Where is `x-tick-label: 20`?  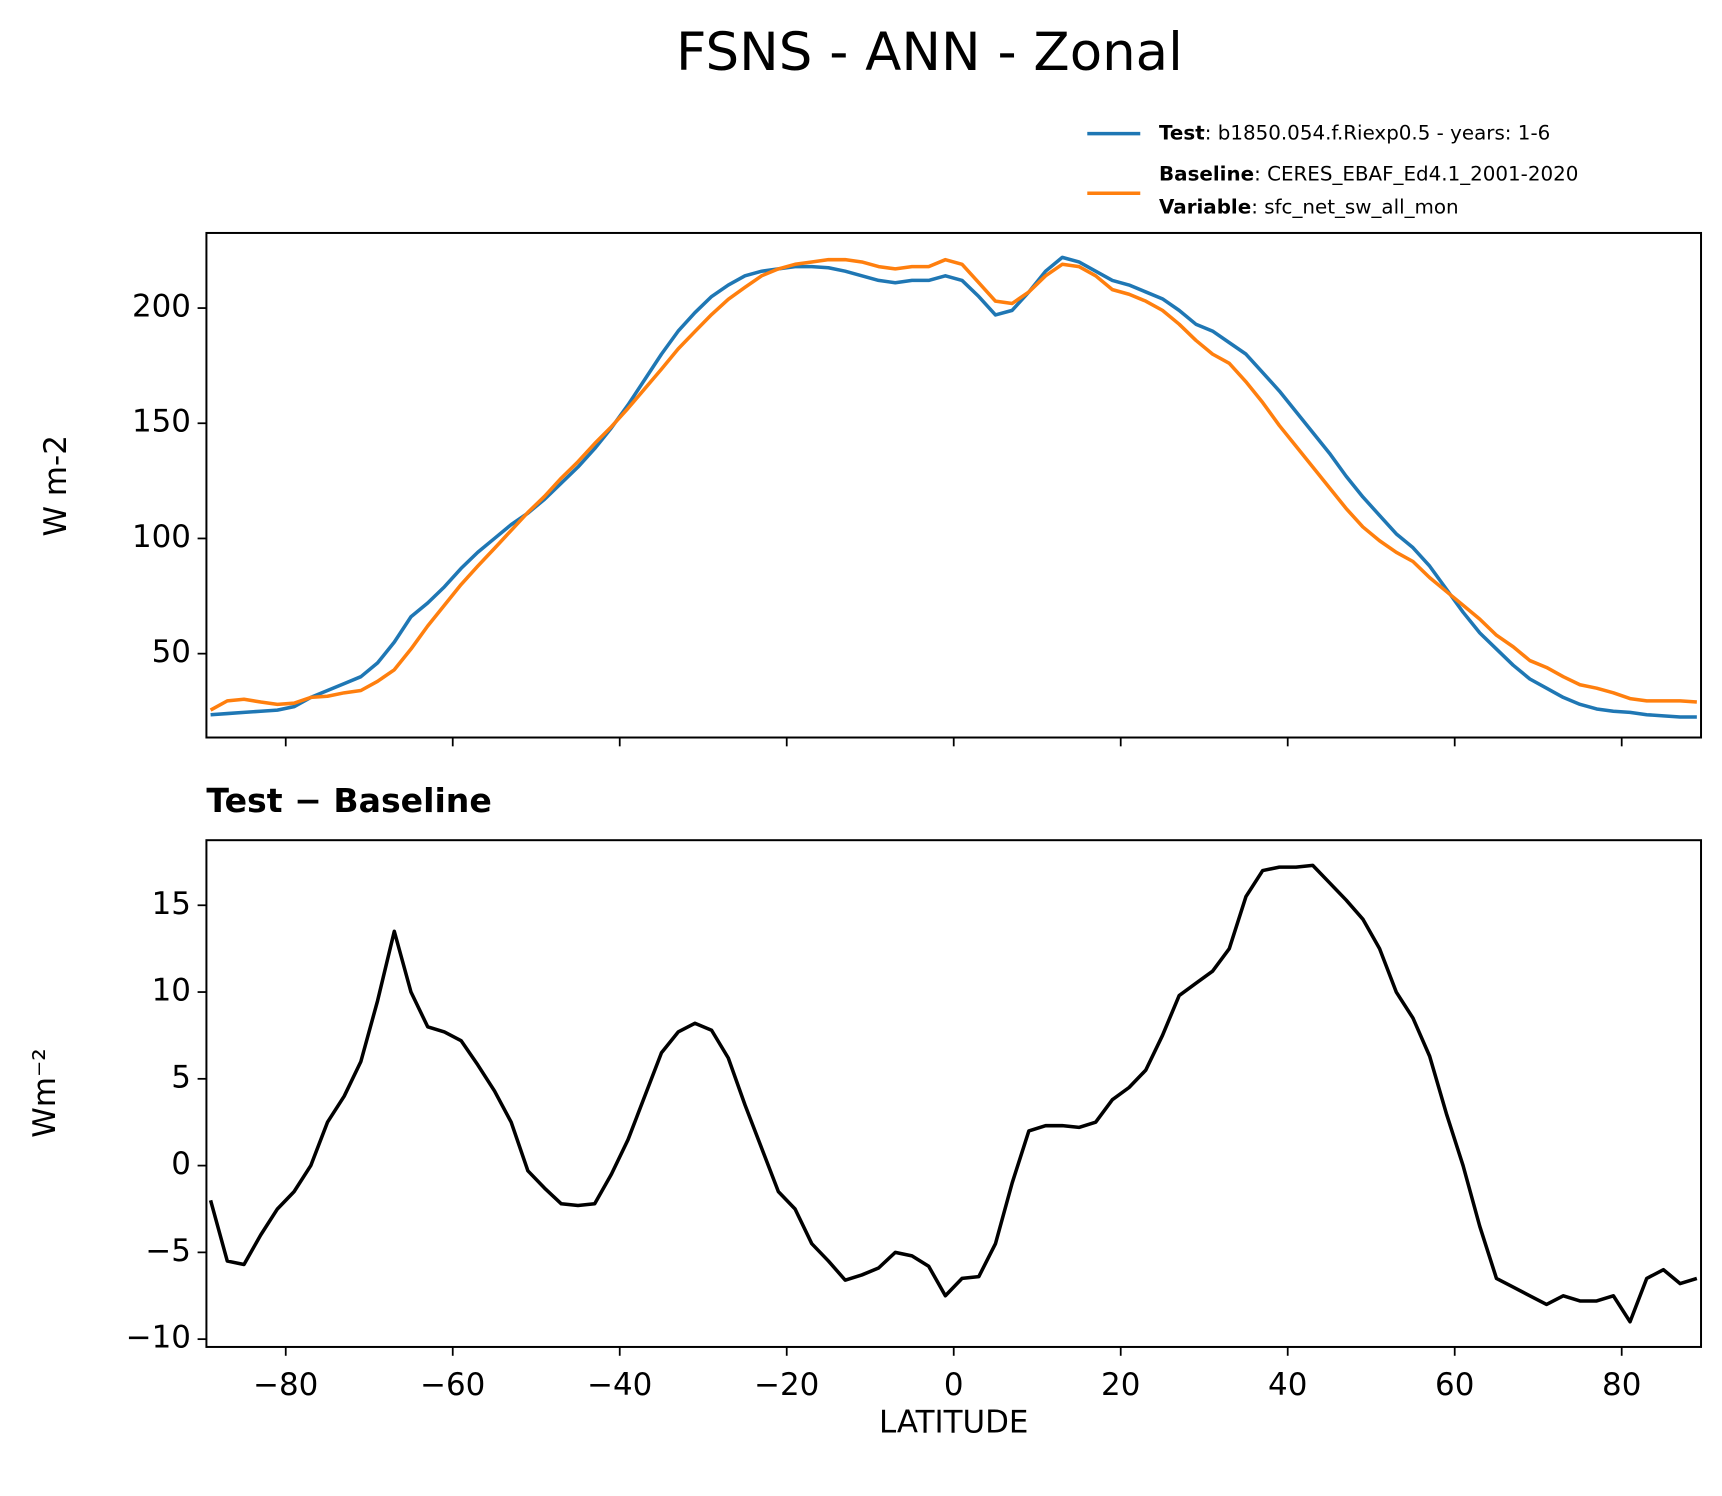 x-tick-label: 20 is located at coordinates (1120, 1385).